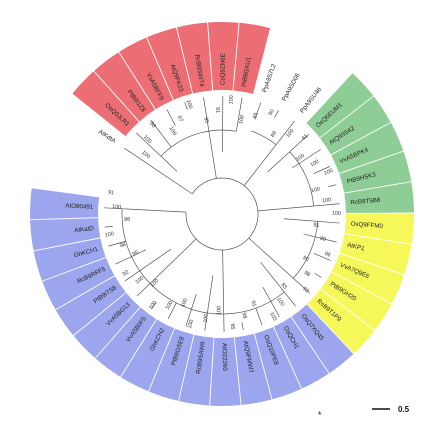 The image size is (440, 432). What do you see at coordinates (391, 409) in the screenshot?
I see `scale-bar: 0.5` at bounding box center [391, 409].